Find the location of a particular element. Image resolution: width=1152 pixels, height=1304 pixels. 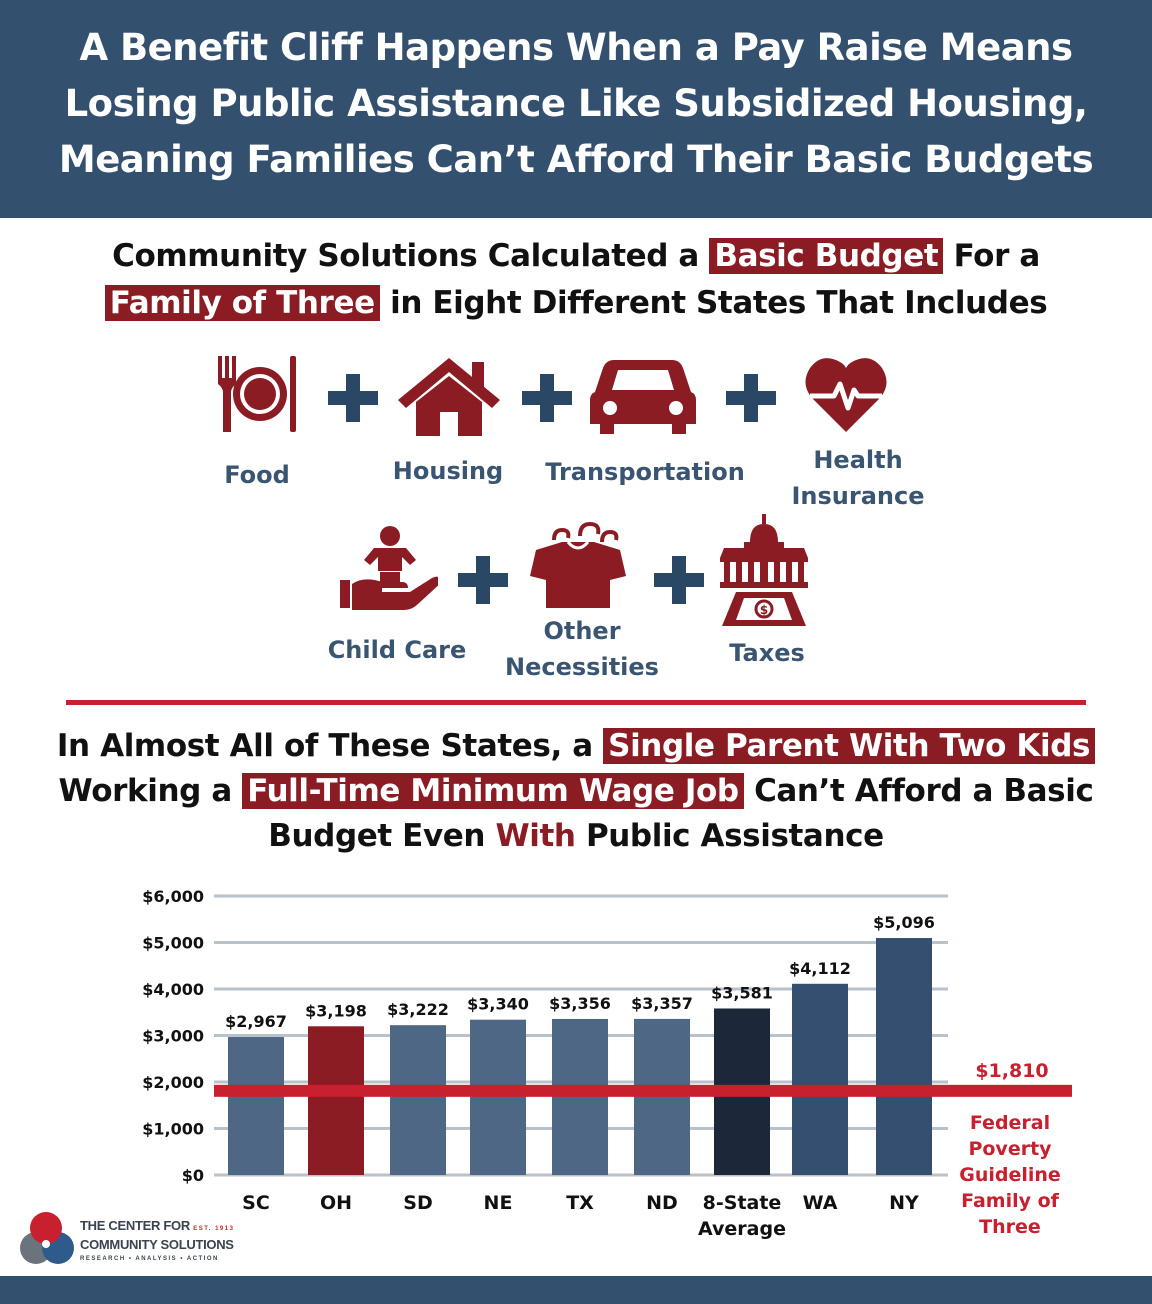

poverty-guideline-caption: Federal is located at coordinates (1010, 1123).